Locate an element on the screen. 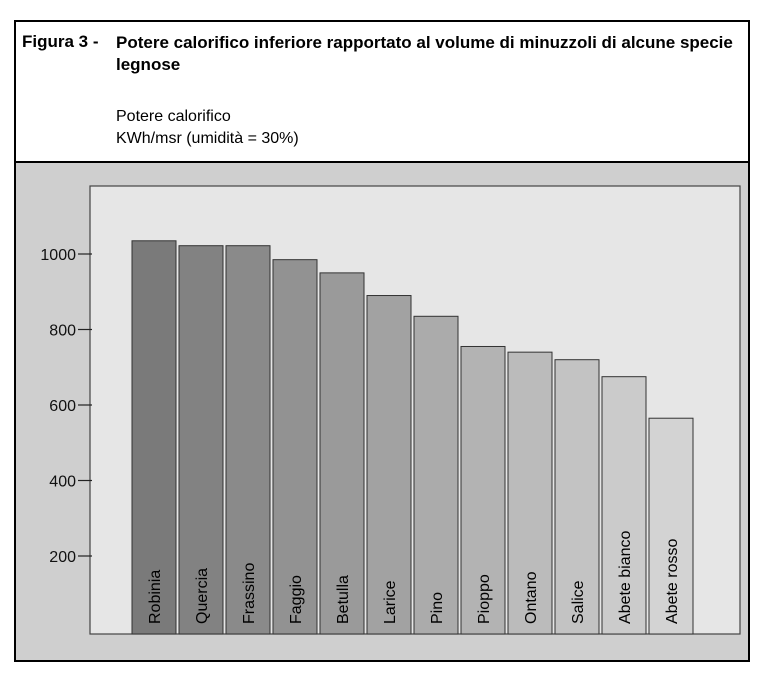 Image resolution: width=764 pixels, height=686 pixels. y-tick-label: 1000 is located at coordinates (58, 255).